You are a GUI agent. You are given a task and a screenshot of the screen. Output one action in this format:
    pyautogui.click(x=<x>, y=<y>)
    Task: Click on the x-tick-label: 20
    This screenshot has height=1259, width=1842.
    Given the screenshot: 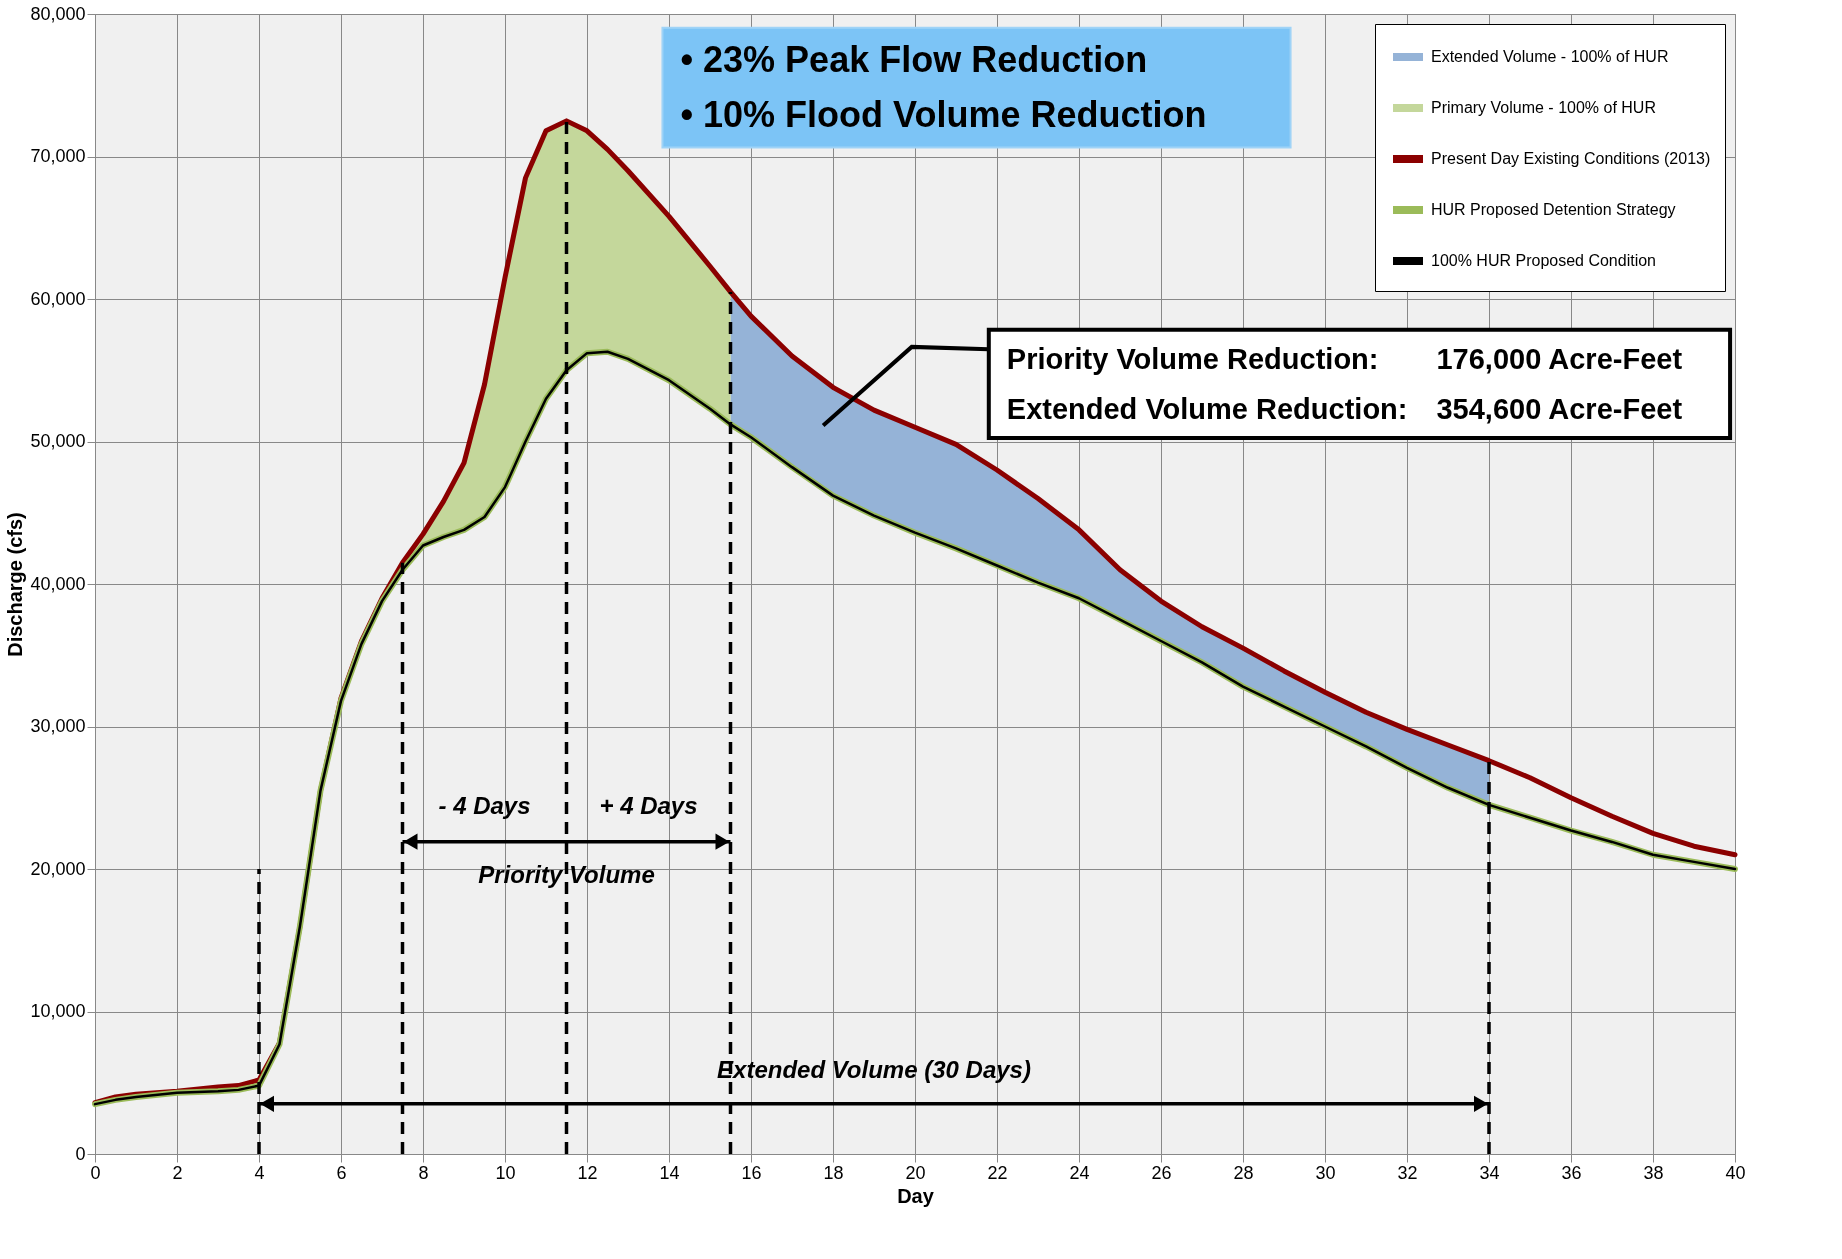 What is the action you would take?
    pyautogui.click(x=915, y=1172)
    